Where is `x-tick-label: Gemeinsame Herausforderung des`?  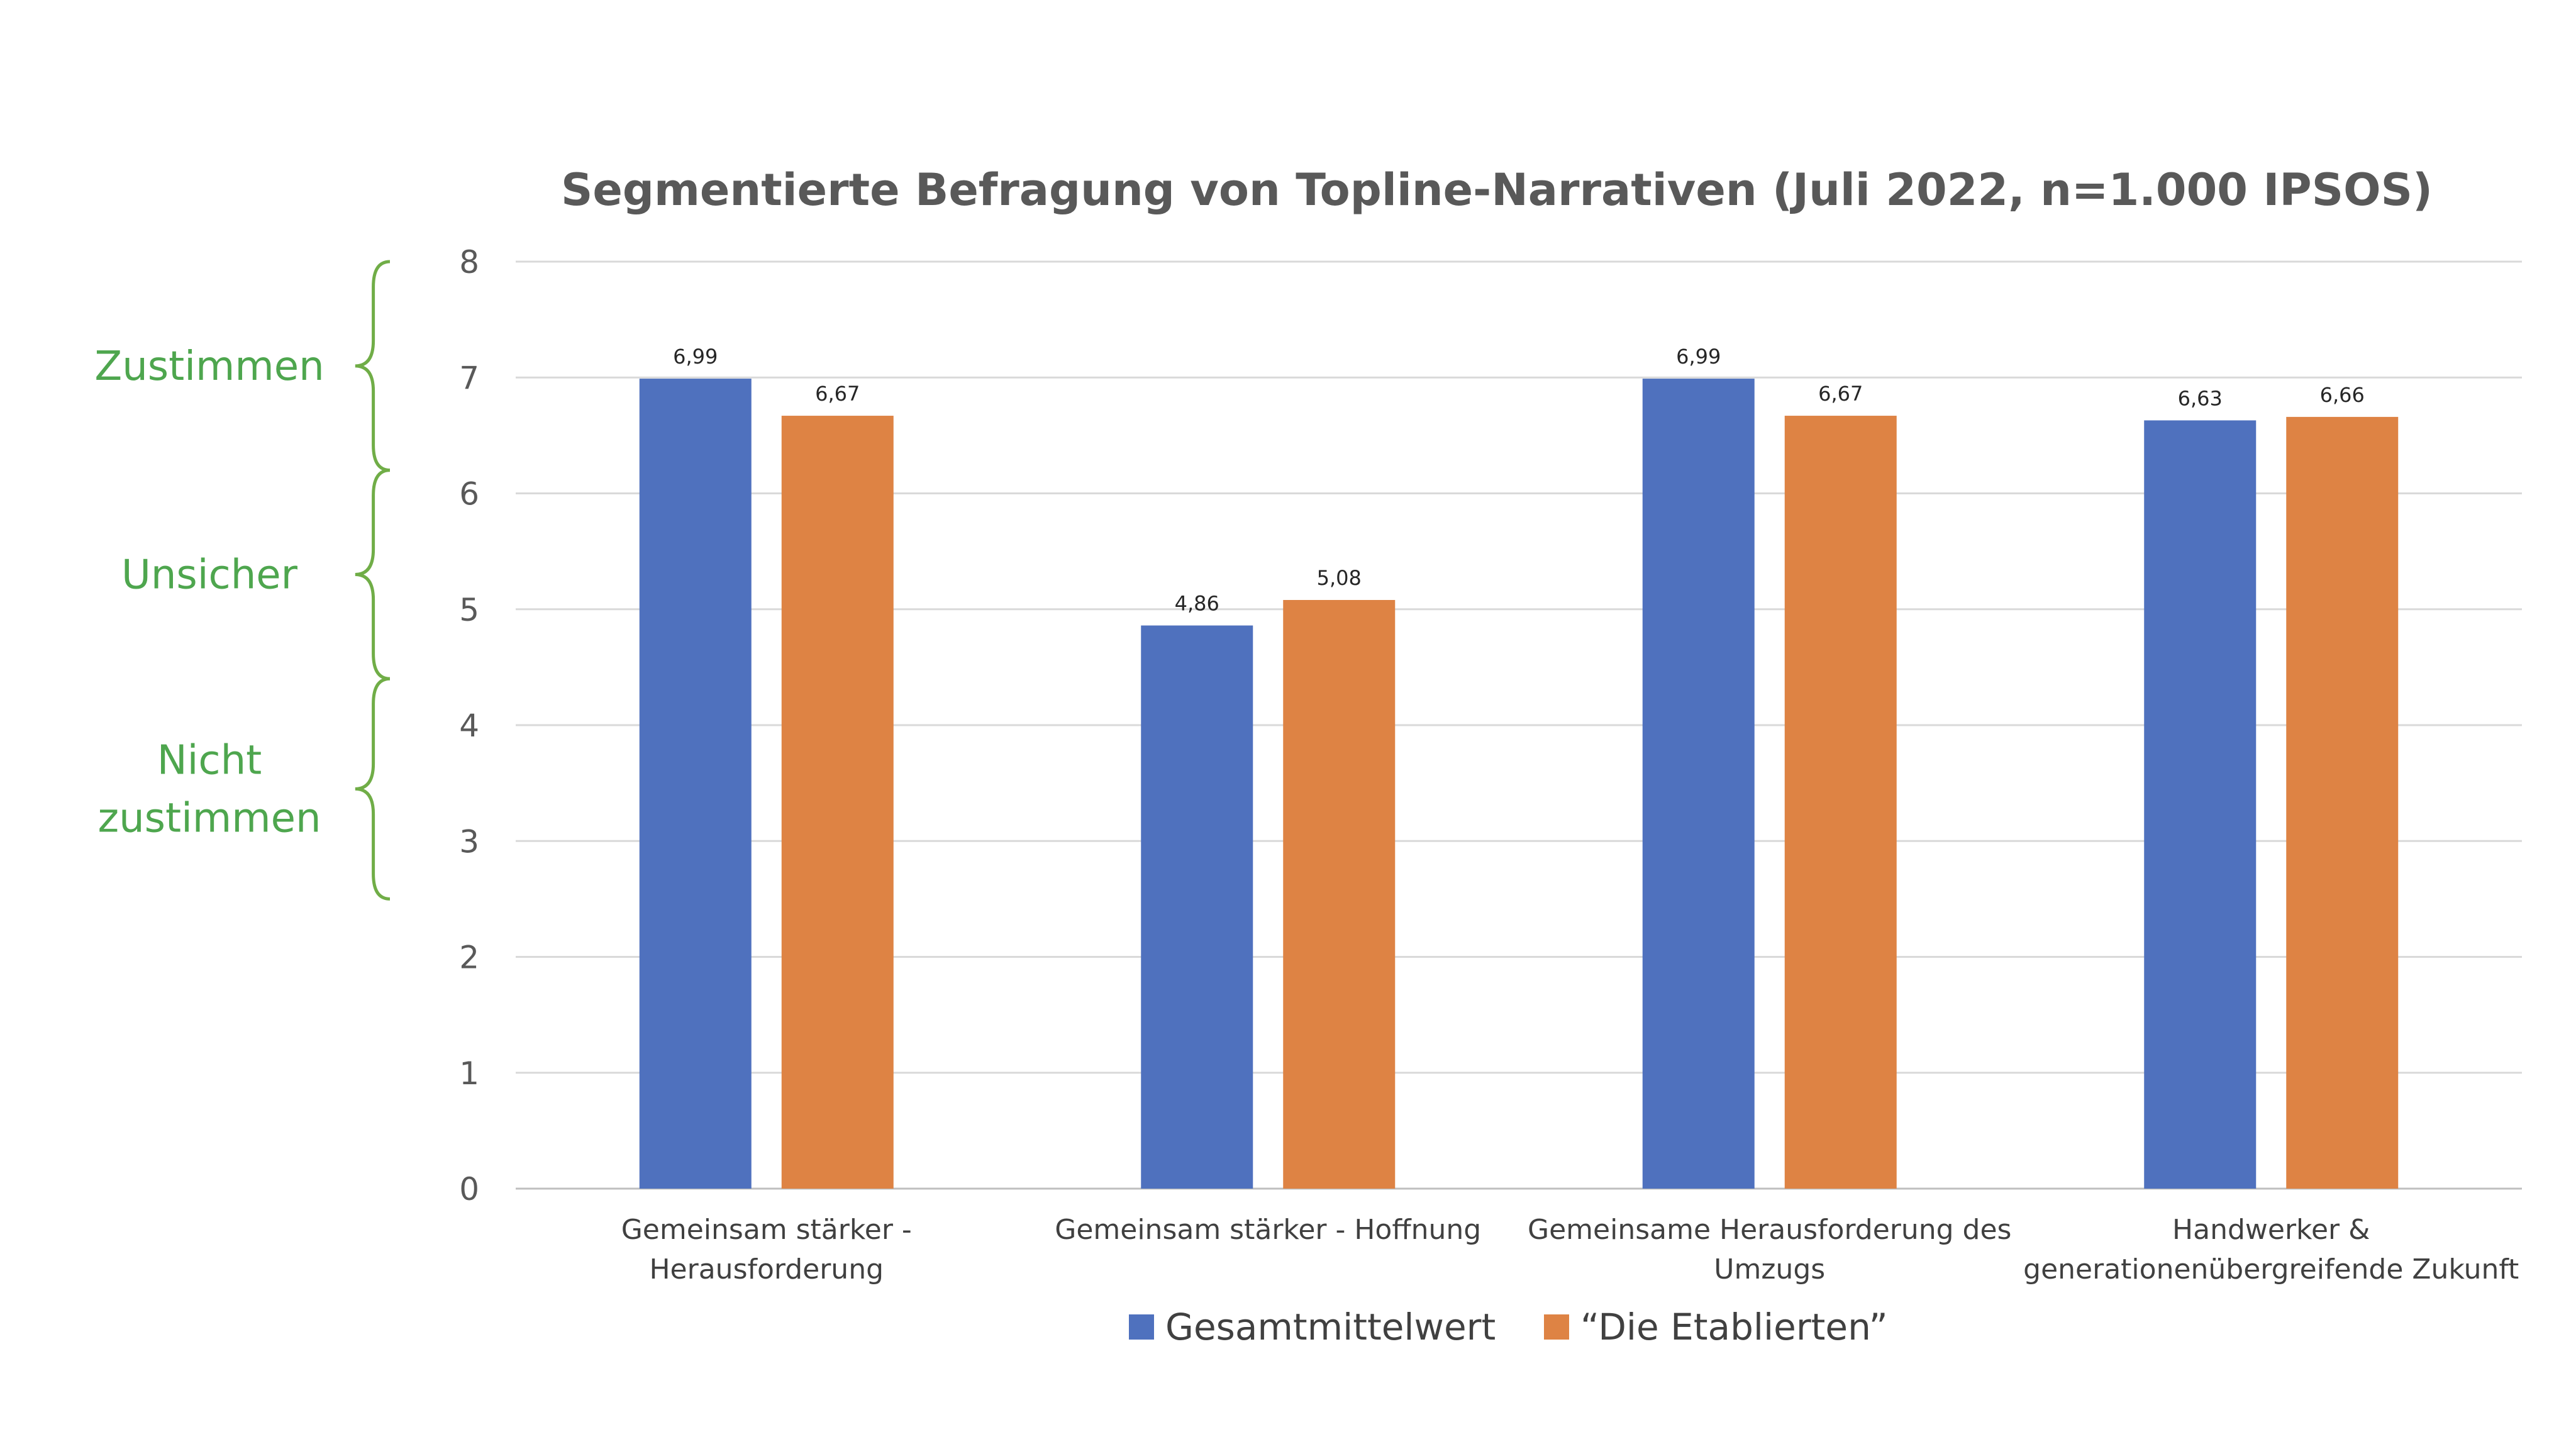 x-tick-label: Gemeinsame Herausforderung des is located at coordinates (1769, 1230).